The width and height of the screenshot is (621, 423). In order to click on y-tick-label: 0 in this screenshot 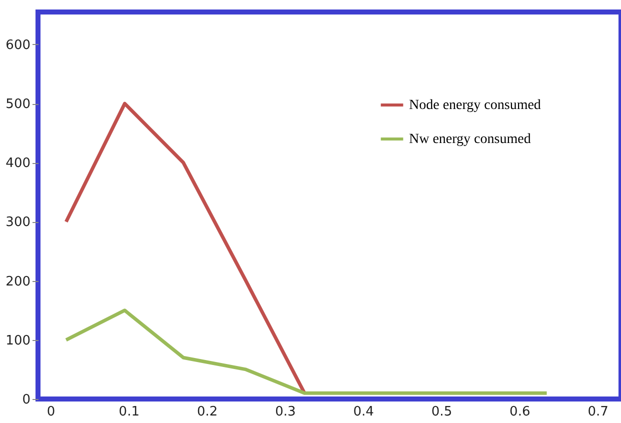, I will do `click(26, 400)`.